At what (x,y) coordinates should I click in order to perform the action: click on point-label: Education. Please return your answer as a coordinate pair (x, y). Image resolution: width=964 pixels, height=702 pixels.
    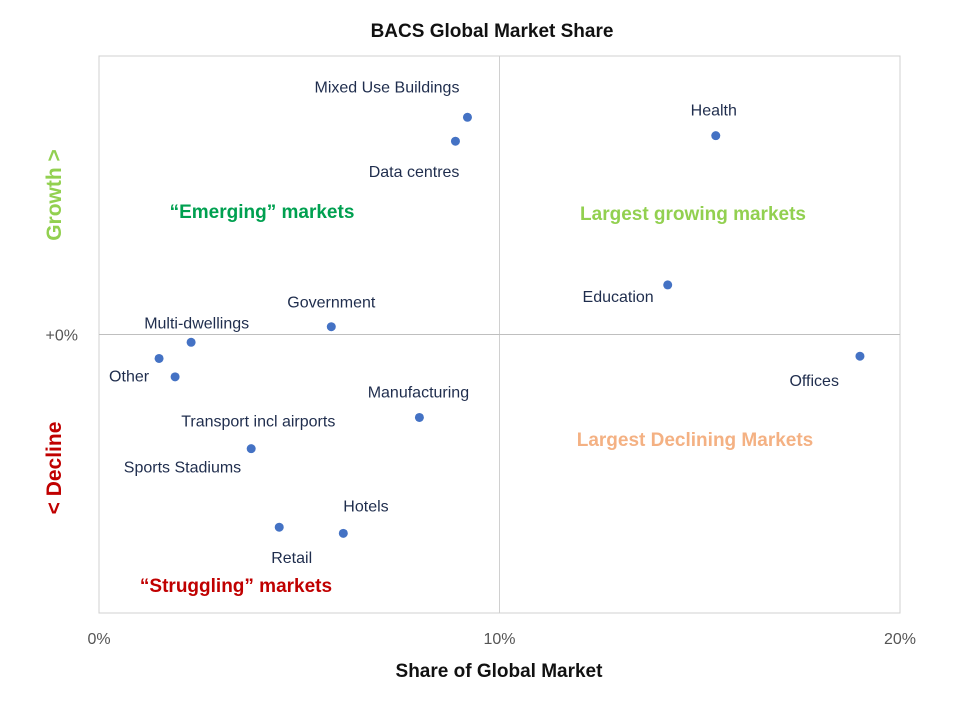
    Looking at the image, I should click on (618, 297).